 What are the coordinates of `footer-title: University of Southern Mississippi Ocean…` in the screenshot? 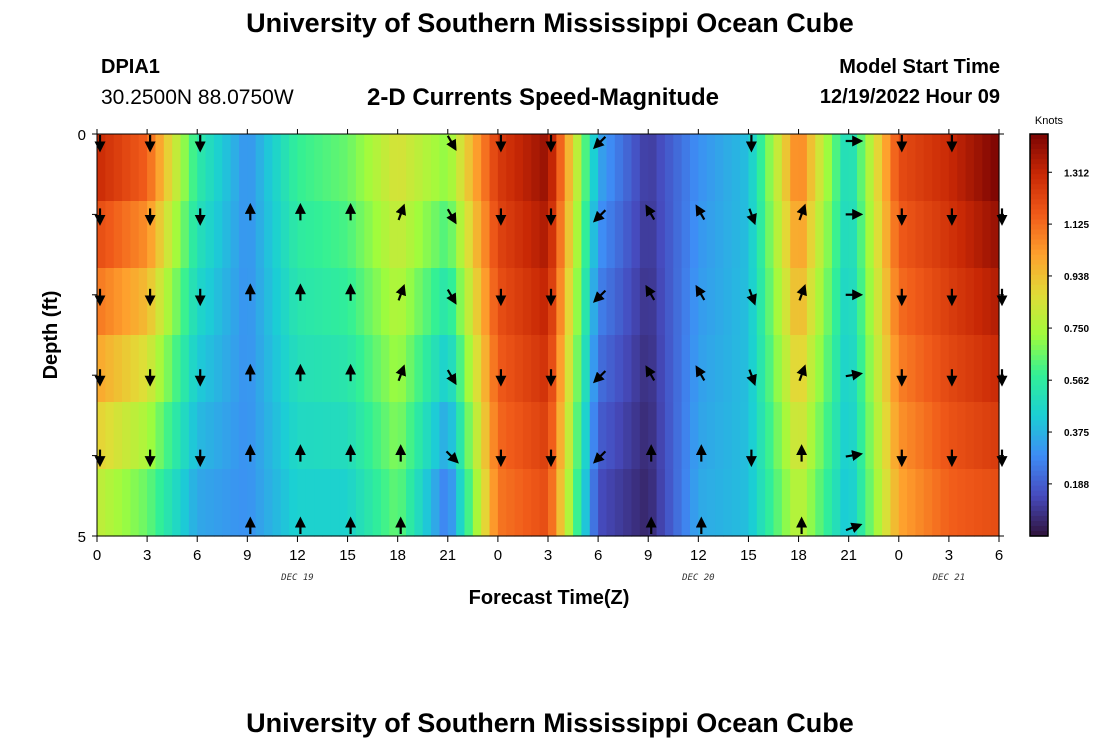 It's located at (550, 723).